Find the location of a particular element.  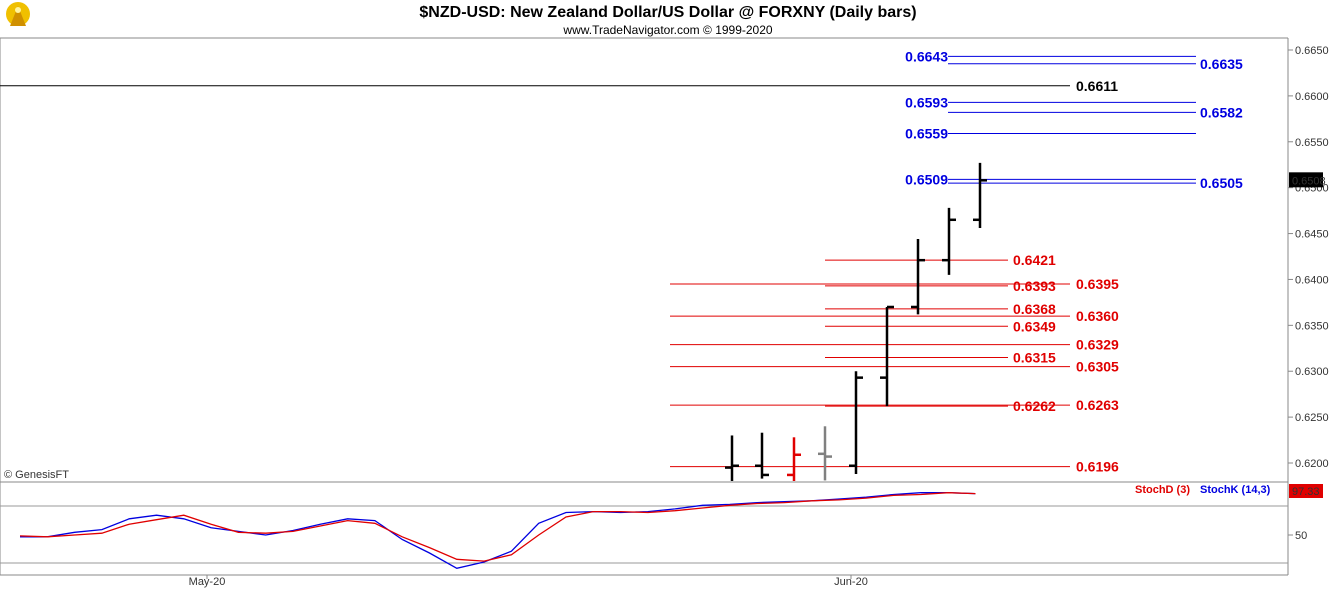

last-price-marker: 0.6508 is located at coordinates (1307, 180).